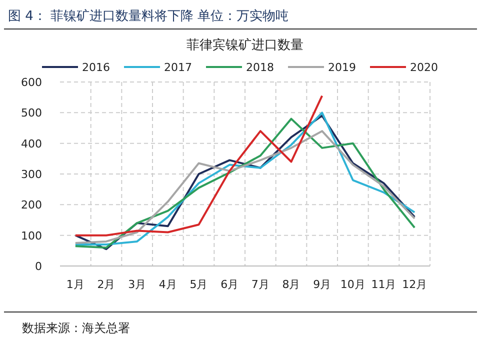  I want to click on x-tick-label: 3月, so click(137, 284).